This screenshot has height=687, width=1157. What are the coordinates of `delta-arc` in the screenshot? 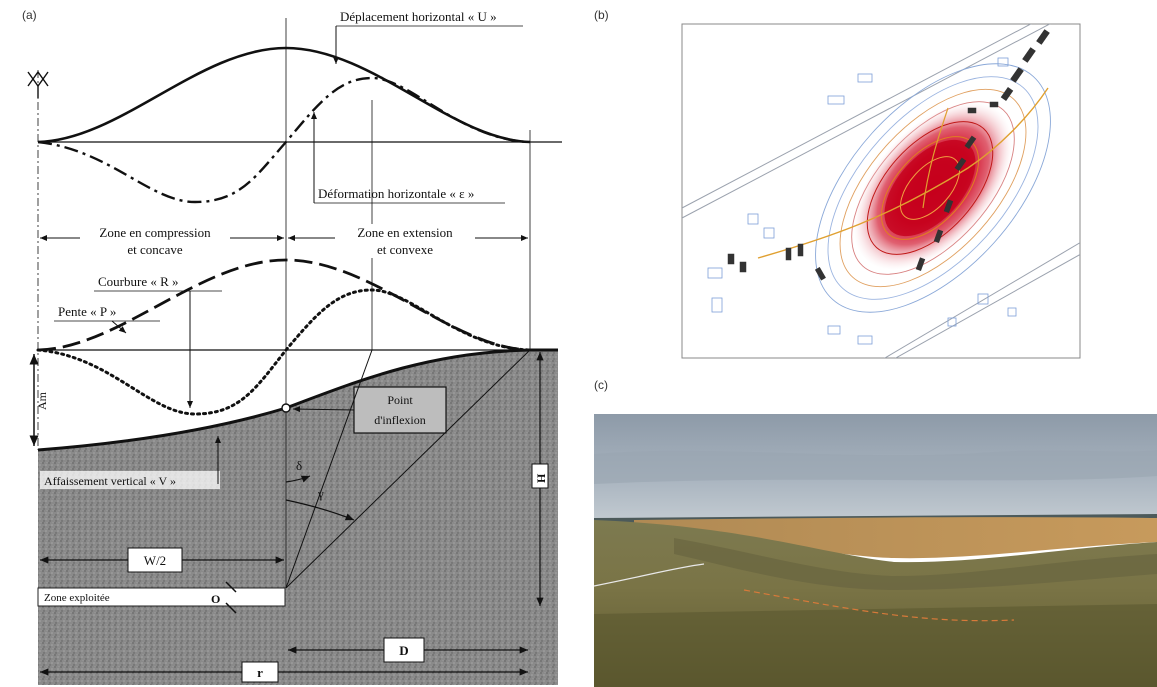 It's located at (298, 479).